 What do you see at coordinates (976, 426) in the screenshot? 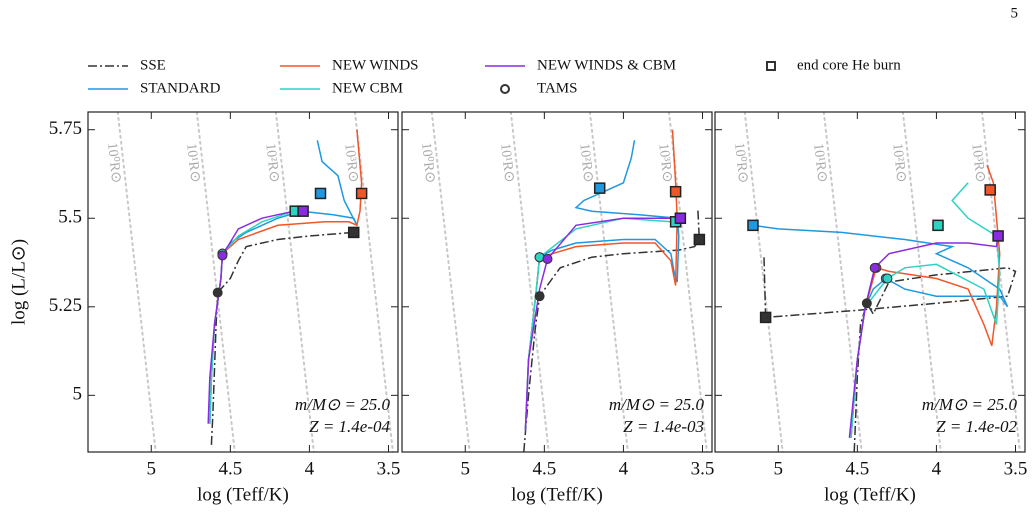
I see `annotation: Z = 1.4e-02` at bounding box center [976, 426].